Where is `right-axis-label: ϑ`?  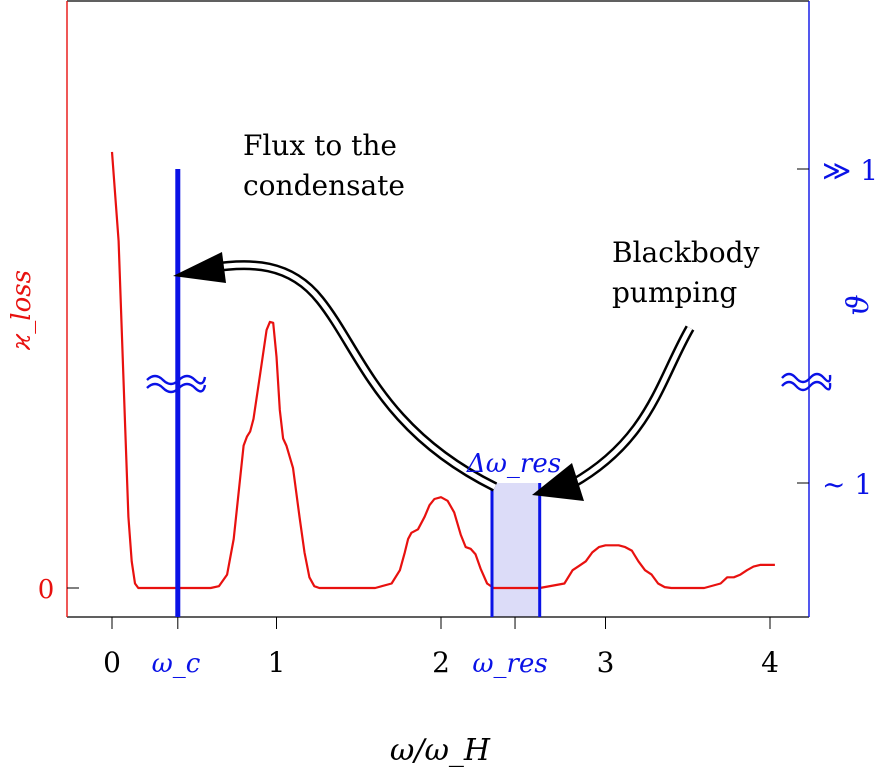
right-axis-label: ϑ is located at coordinates (858, 304).